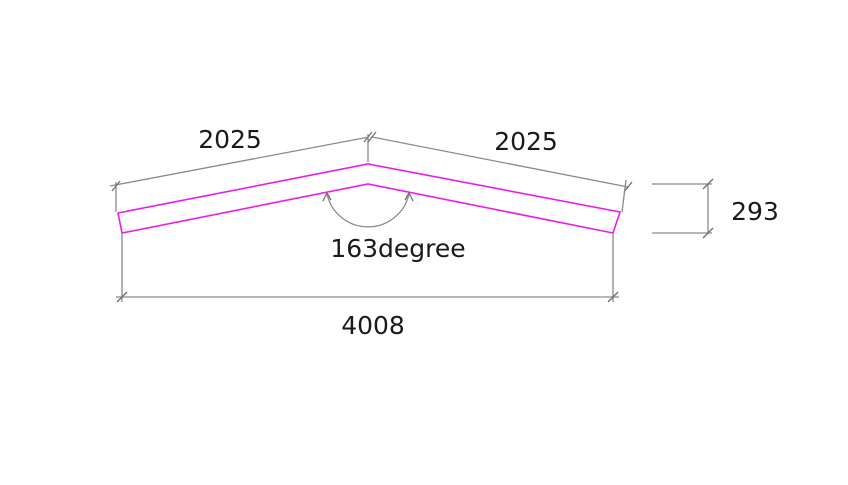  I want to click on right-slope-dimension, so click(500, 172).